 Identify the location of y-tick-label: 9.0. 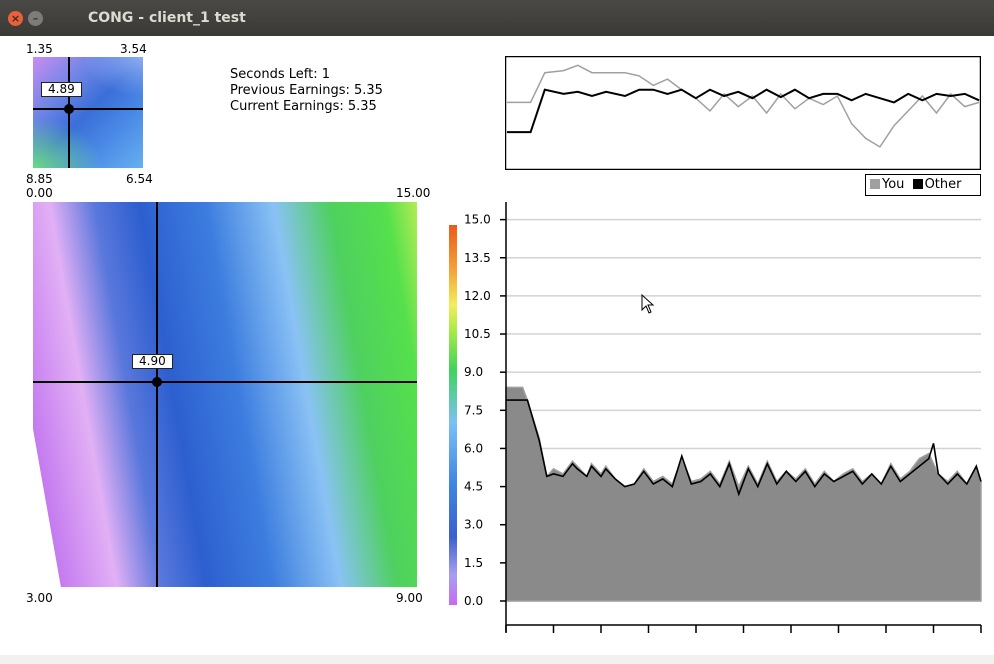
(473, 372).